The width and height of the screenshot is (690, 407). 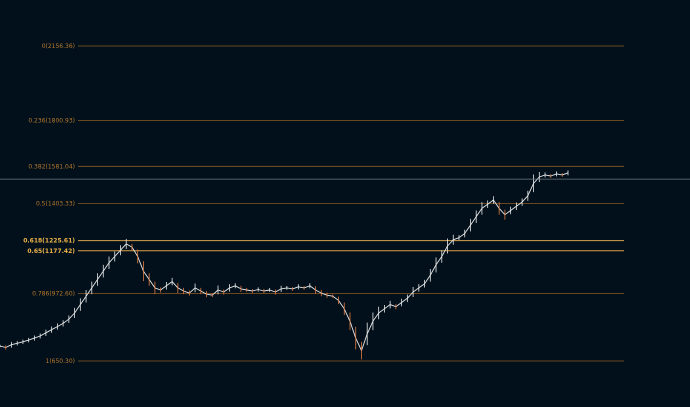 I want to click on fib-level-label: 0.236(1800.93), so click(x=51, y=120).